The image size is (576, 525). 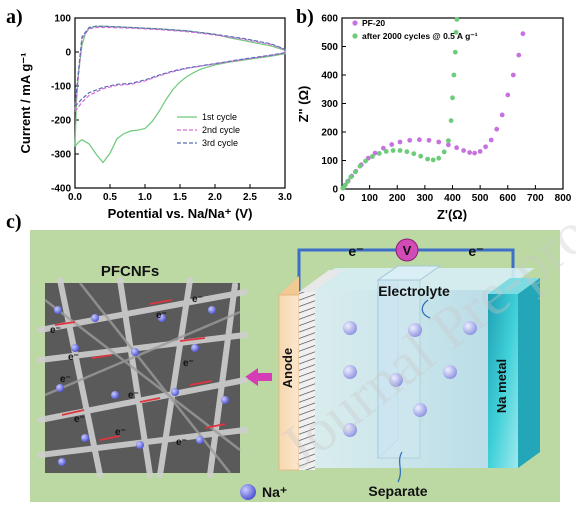 I want to click on y-tick-label: -200, so click(x=61, y=121).